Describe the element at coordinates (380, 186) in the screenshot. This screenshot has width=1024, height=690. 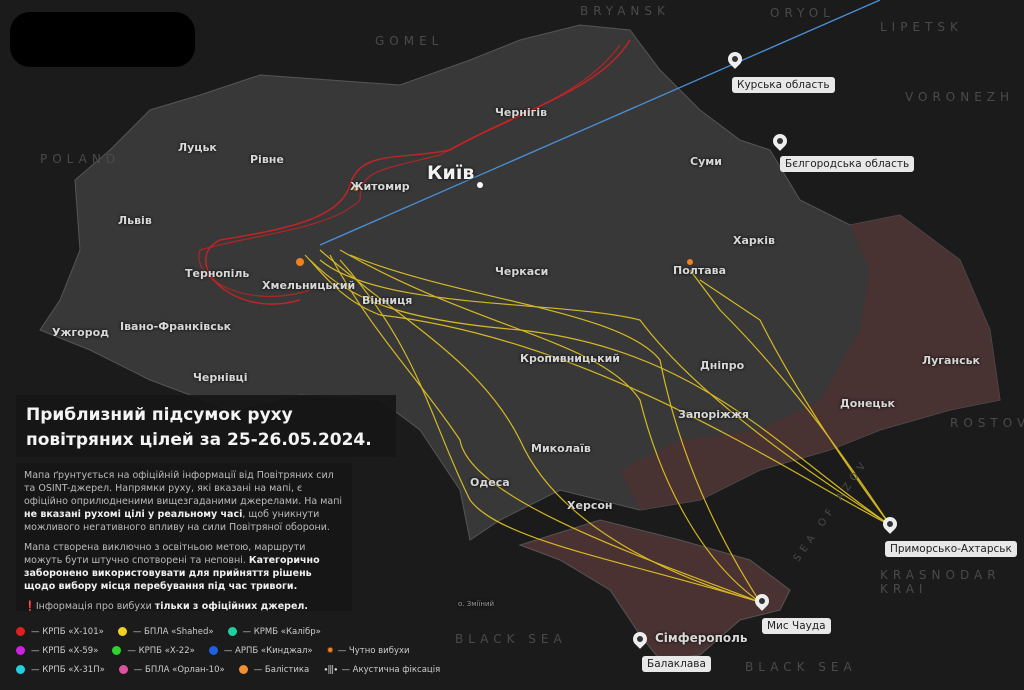
I see `city-label: Житомир` at that location.